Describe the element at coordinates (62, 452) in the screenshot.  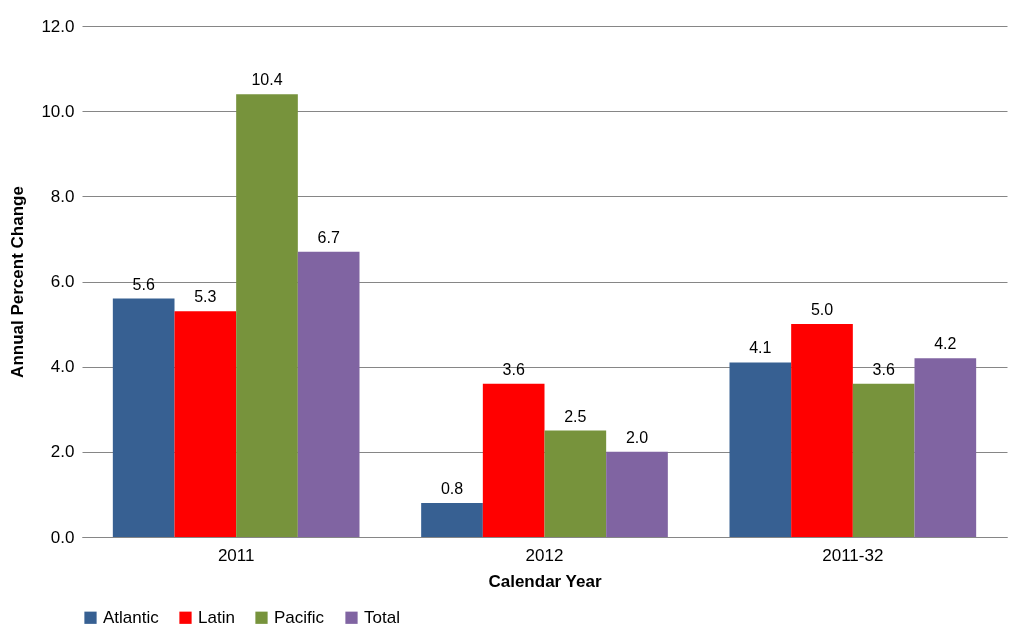
I see `y-tick-label: 2.0` at that location.